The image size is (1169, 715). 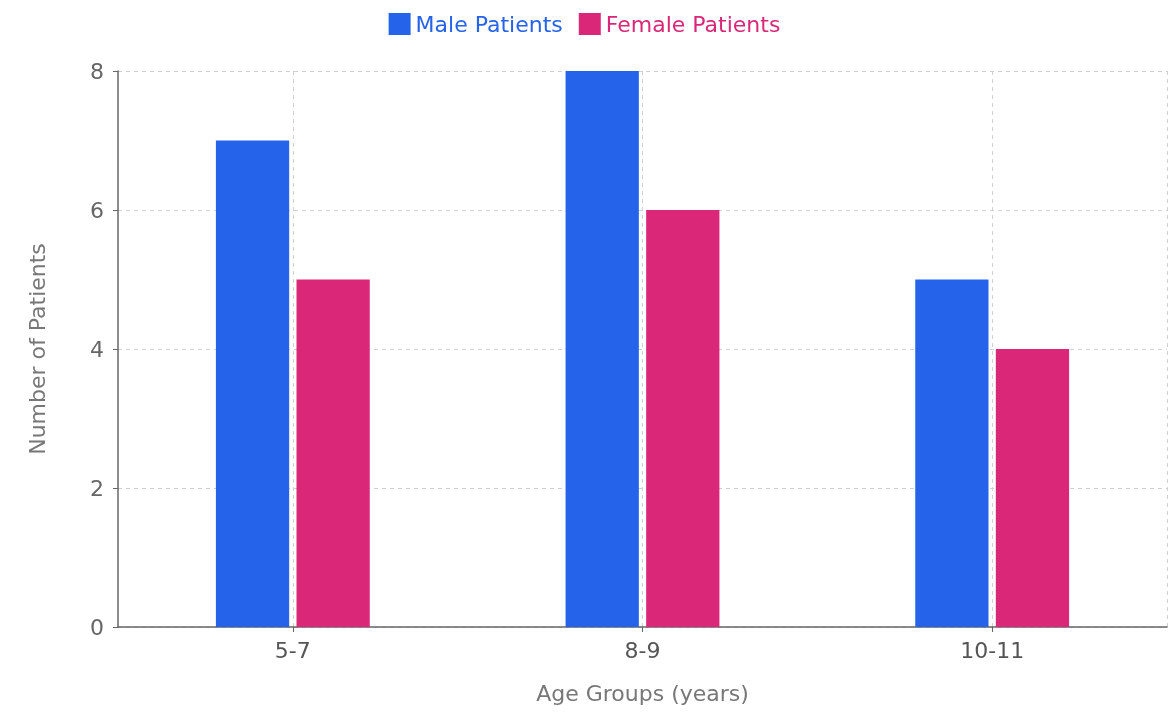 What do you see at coordinates (292, 650) in the screenshot?
I see `x-tick-label: 5-7` at bounding box center [292, 650].